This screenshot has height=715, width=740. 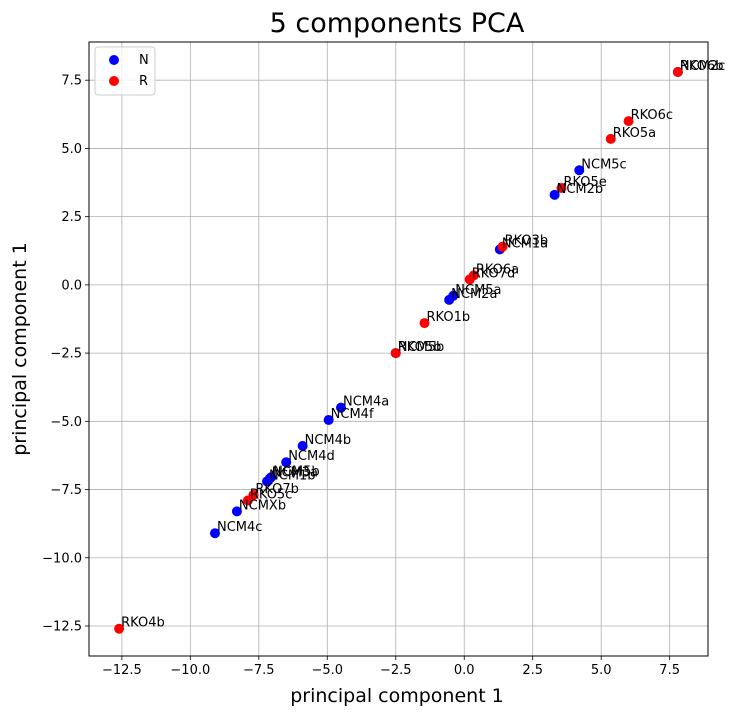 What do you see at coordinates (397, 23) in the screenshot?
I see `chart-title: 5 components PCA` at bounding box center [397, 23].